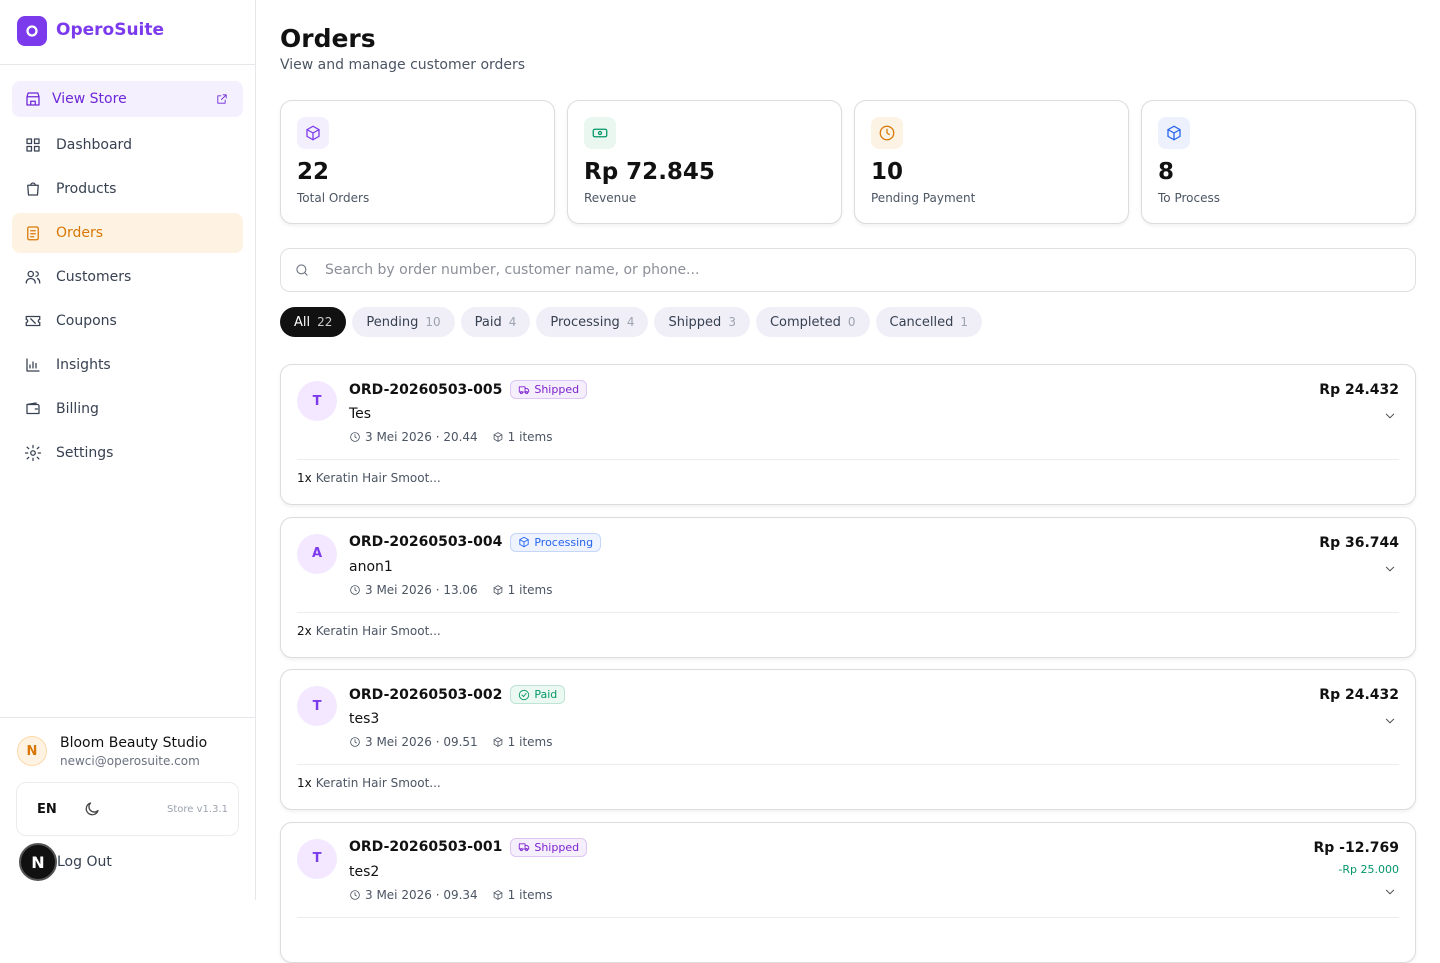 Image resolution: width=1440 pixels, height=963 pixels. Describe the element at coordinates (702, 322) in the screenshot. I see `filter-pill: Shipped 3` at that location.